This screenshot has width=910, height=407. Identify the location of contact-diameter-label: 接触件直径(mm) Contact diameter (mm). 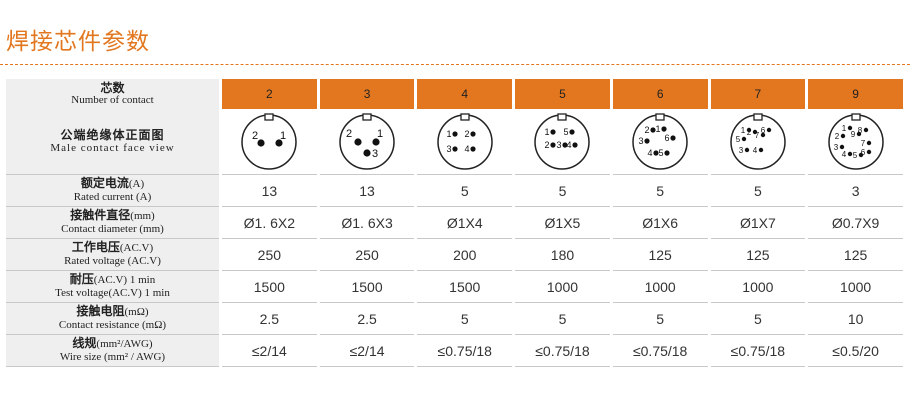
(112, 223).